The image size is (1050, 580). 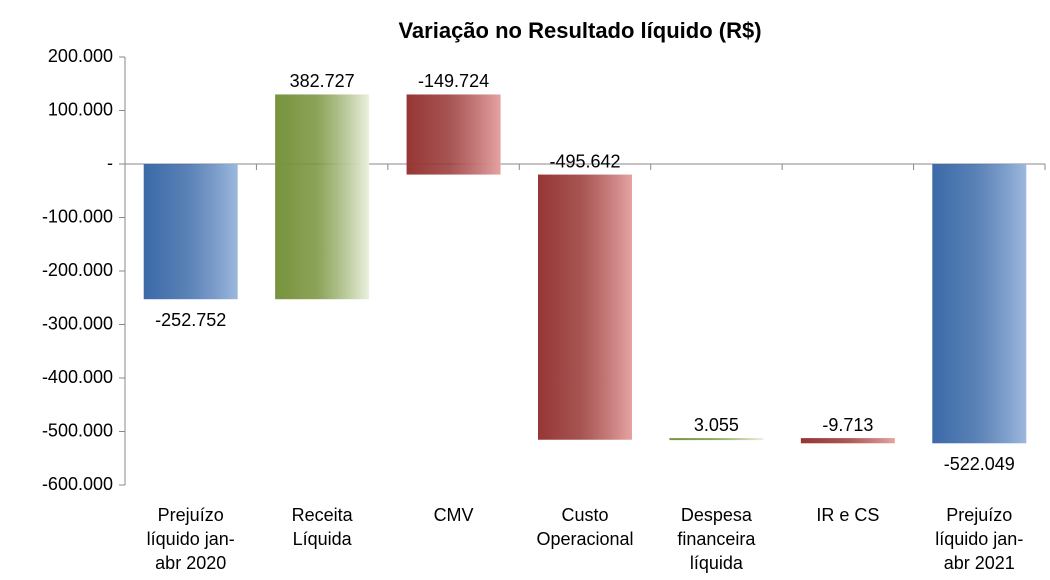 I want to click on data-label: -495.642, so click(x=584, y=161).